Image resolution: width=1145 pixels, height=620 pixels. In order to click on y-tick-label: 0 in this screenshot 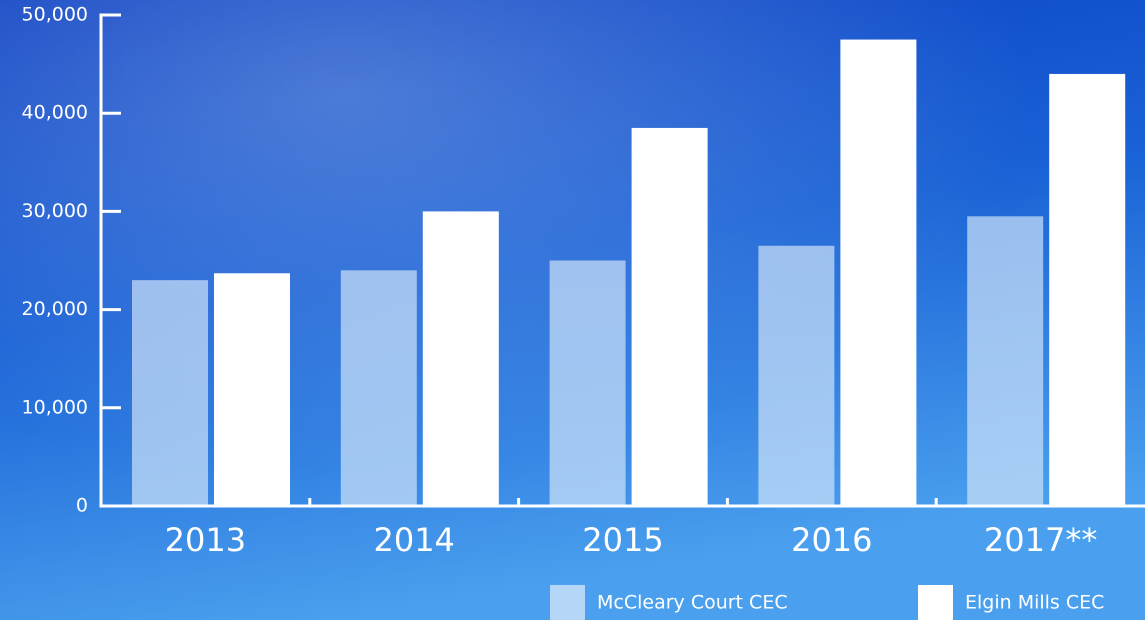, I will do `click(82, 506)`.